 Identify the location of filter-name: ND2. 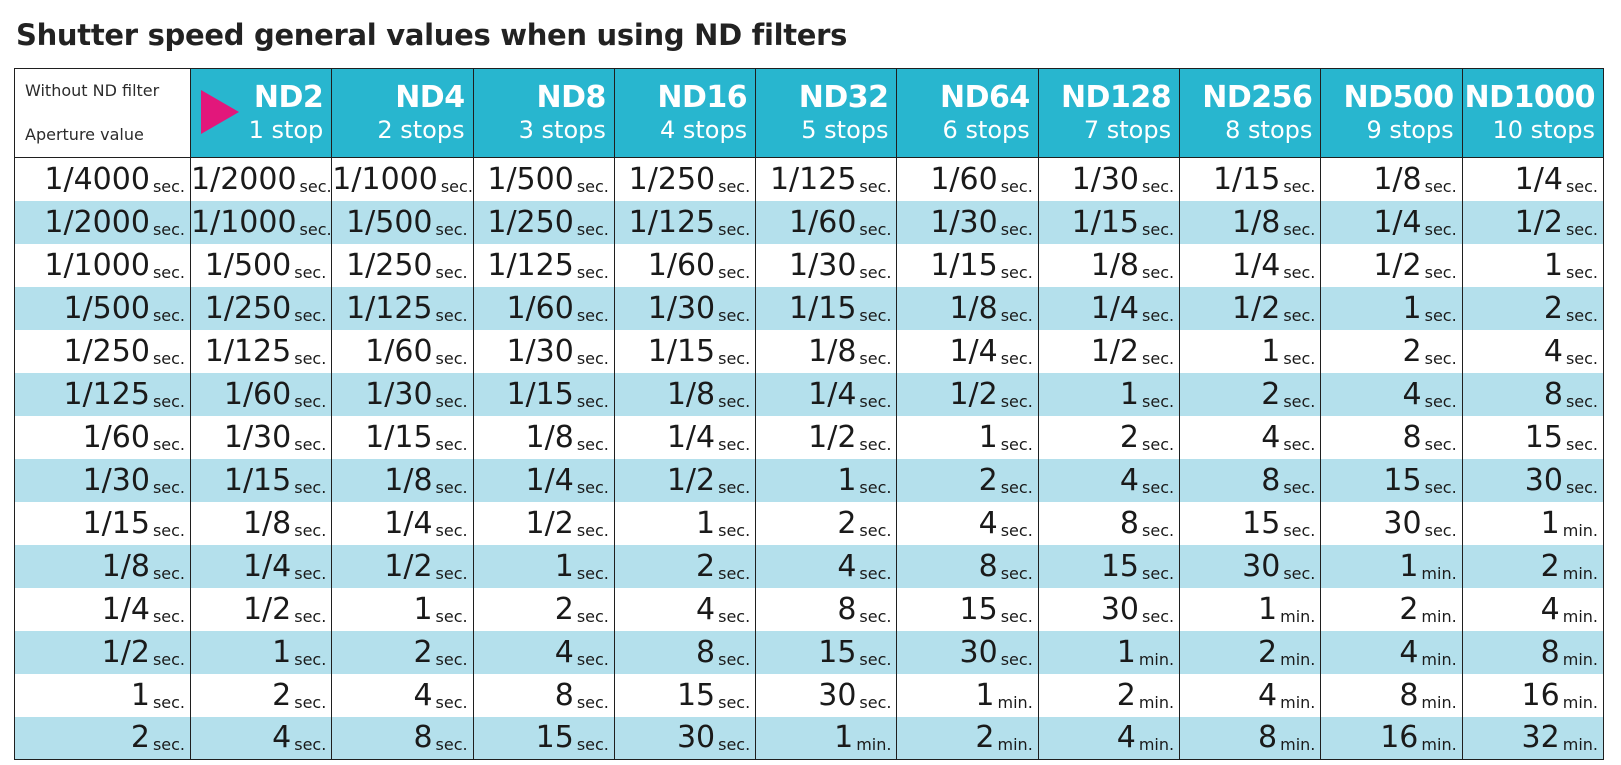
(288, 97).